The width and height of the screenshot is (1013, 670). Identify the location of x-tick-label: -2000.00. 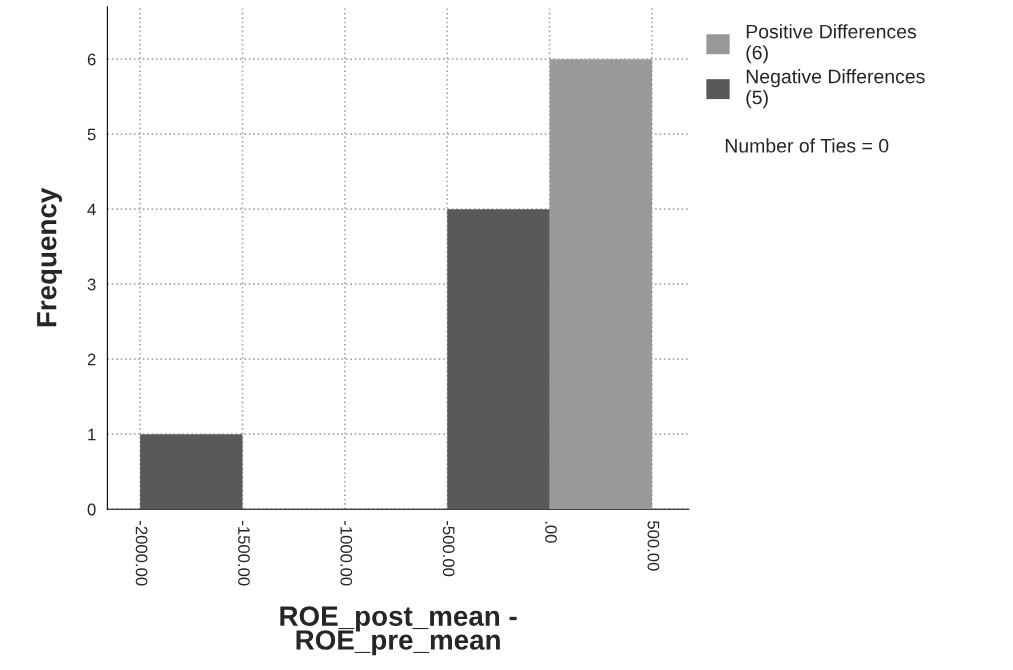
(141, 553).